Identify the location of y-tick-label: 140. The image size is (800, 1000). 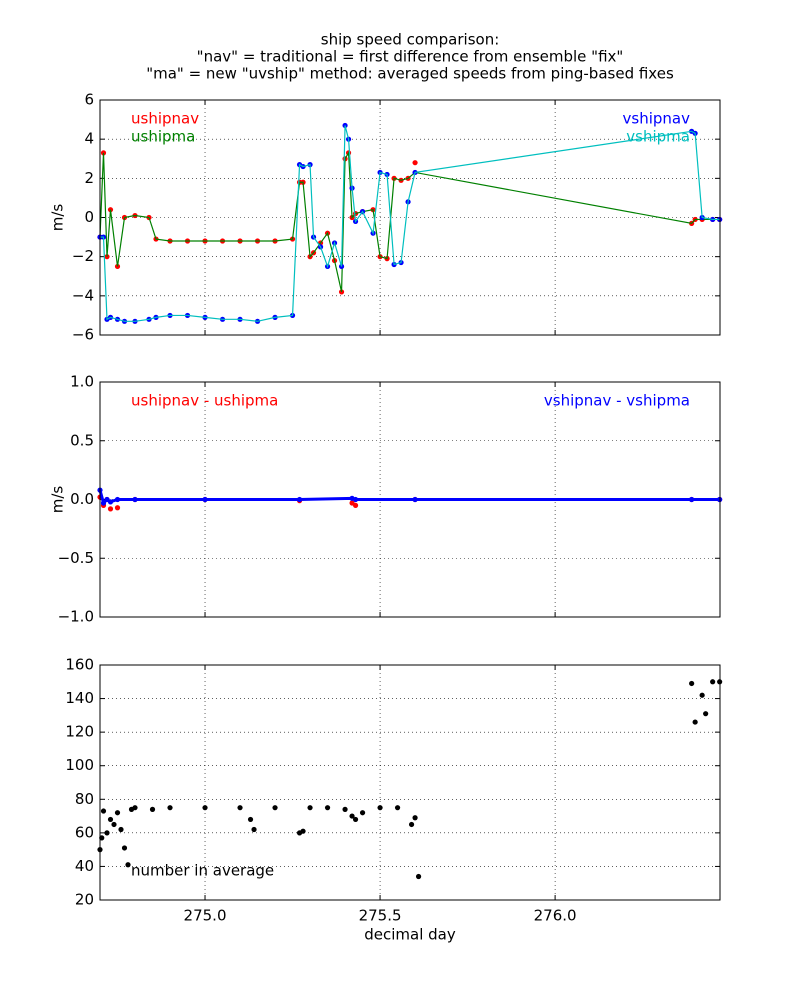
(79, 698).